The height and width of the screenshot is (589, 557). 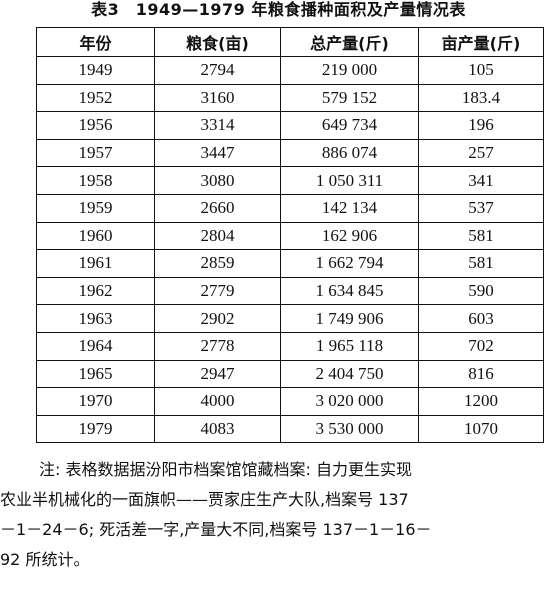 What do you see at coordinates (349, 98) in the screenshot?
I see `cell-total-output: 579 152` at bounding box center [349, 98].